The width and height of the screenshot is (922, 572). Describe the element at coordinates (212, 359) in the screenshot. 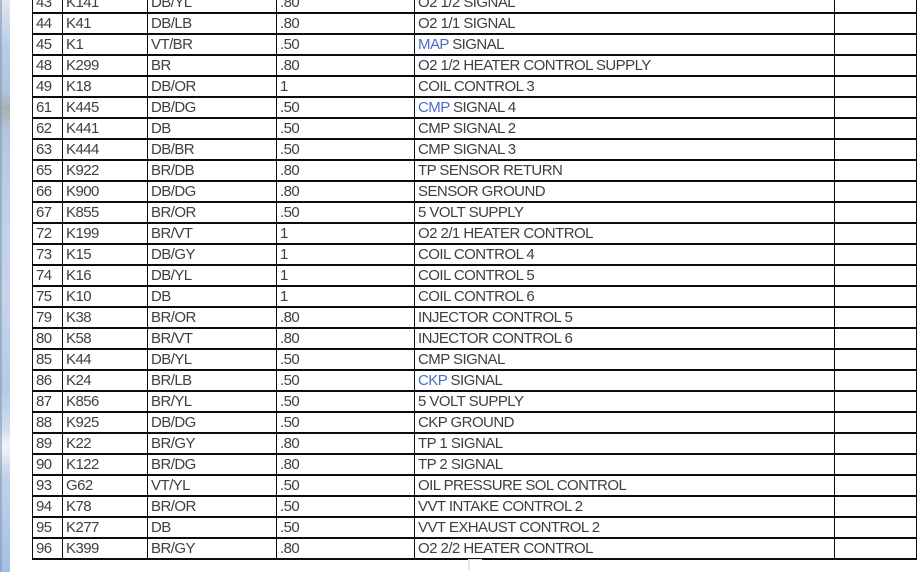

I see `wire-color-cell: DB/YL` at that location.